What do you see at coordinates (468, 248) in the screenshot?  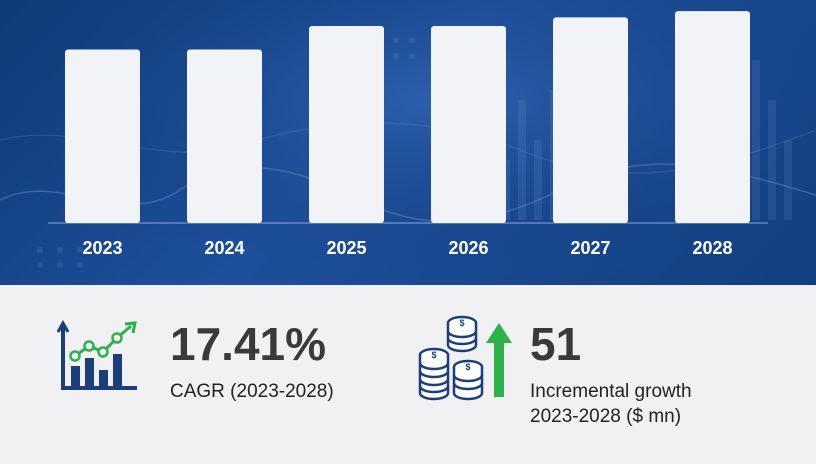 I see `x-tick-label-2026: 2026` at bounding box center [468, 248].